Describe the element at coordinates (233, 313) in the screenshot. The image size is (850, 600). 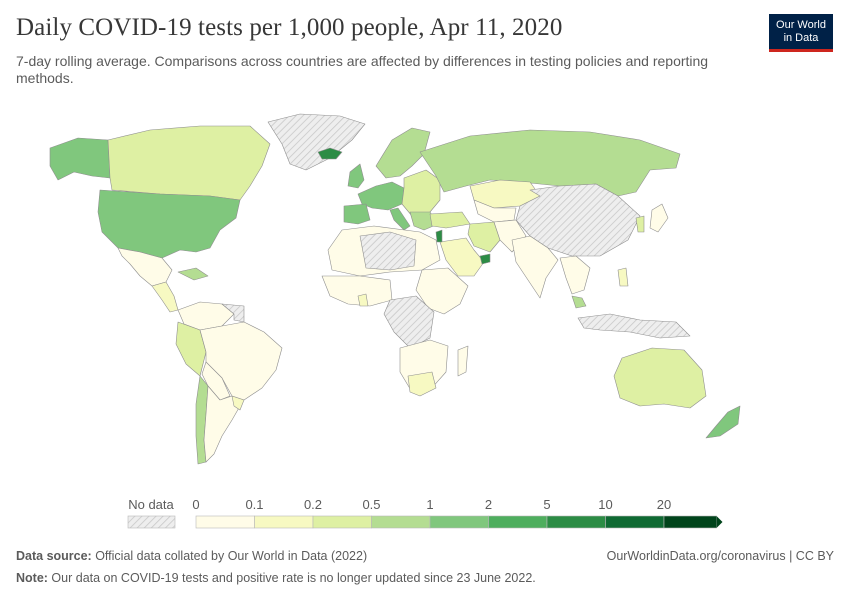
I see `region-guianas` at that location.